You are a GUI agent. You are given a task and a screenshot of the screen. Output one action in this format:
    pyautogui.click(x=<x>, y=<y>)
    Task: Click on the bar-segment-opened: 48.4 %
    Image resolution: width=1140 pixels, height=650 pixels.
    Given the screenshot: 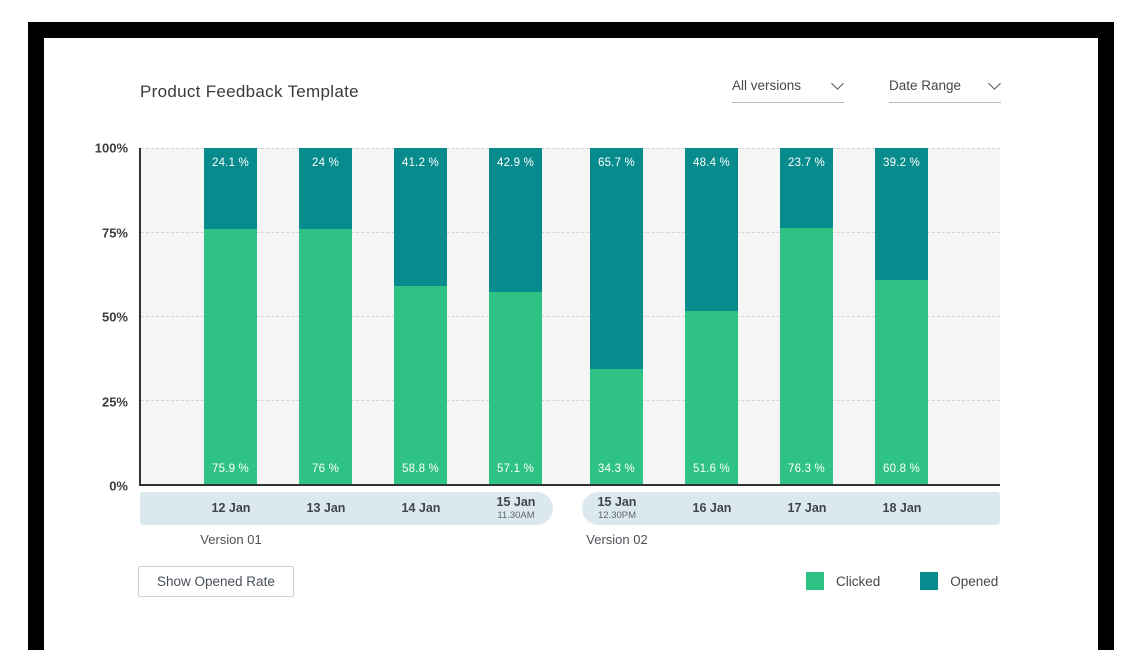 What is the action you would take?
    pyautogui.click(x=711, y=229)
    